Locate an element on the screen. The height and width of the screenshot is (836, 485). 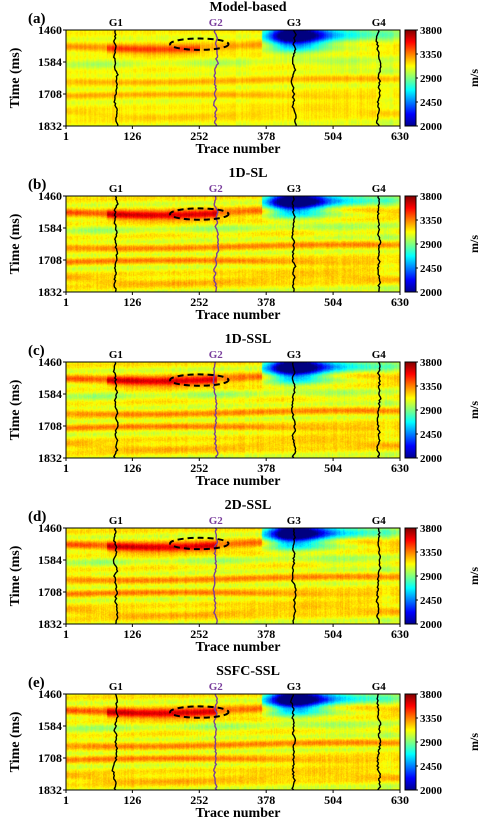
panel-label: (e) is located at coordinates (36, 683).